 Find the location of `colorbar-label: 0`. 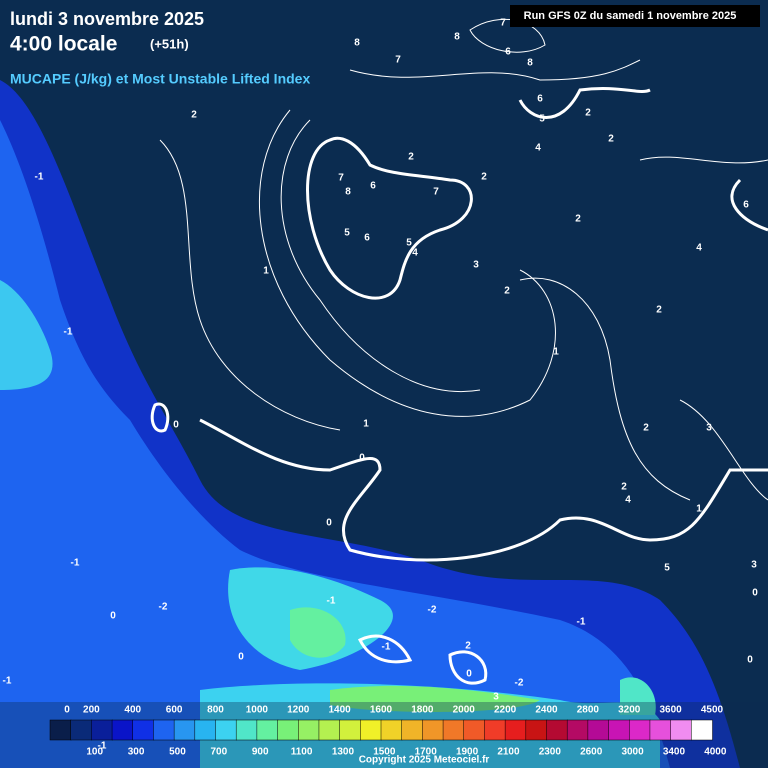

colorbar-label: 0 is located at coordinates (67, 710).